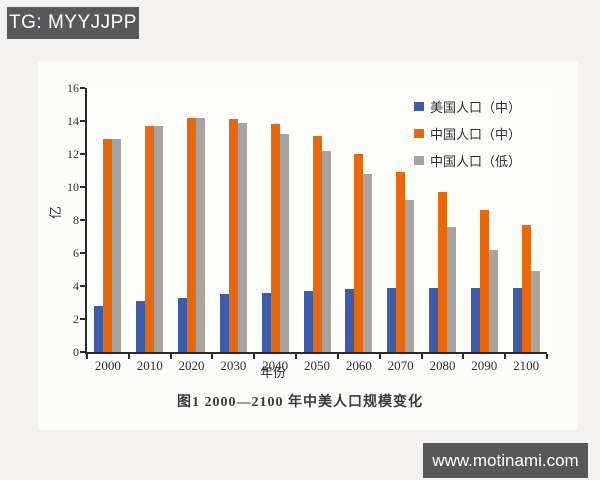  Describe the element at coordinates (107, 365) in the screenshot. I see `x-axis-tick-label: 2000` at that location.